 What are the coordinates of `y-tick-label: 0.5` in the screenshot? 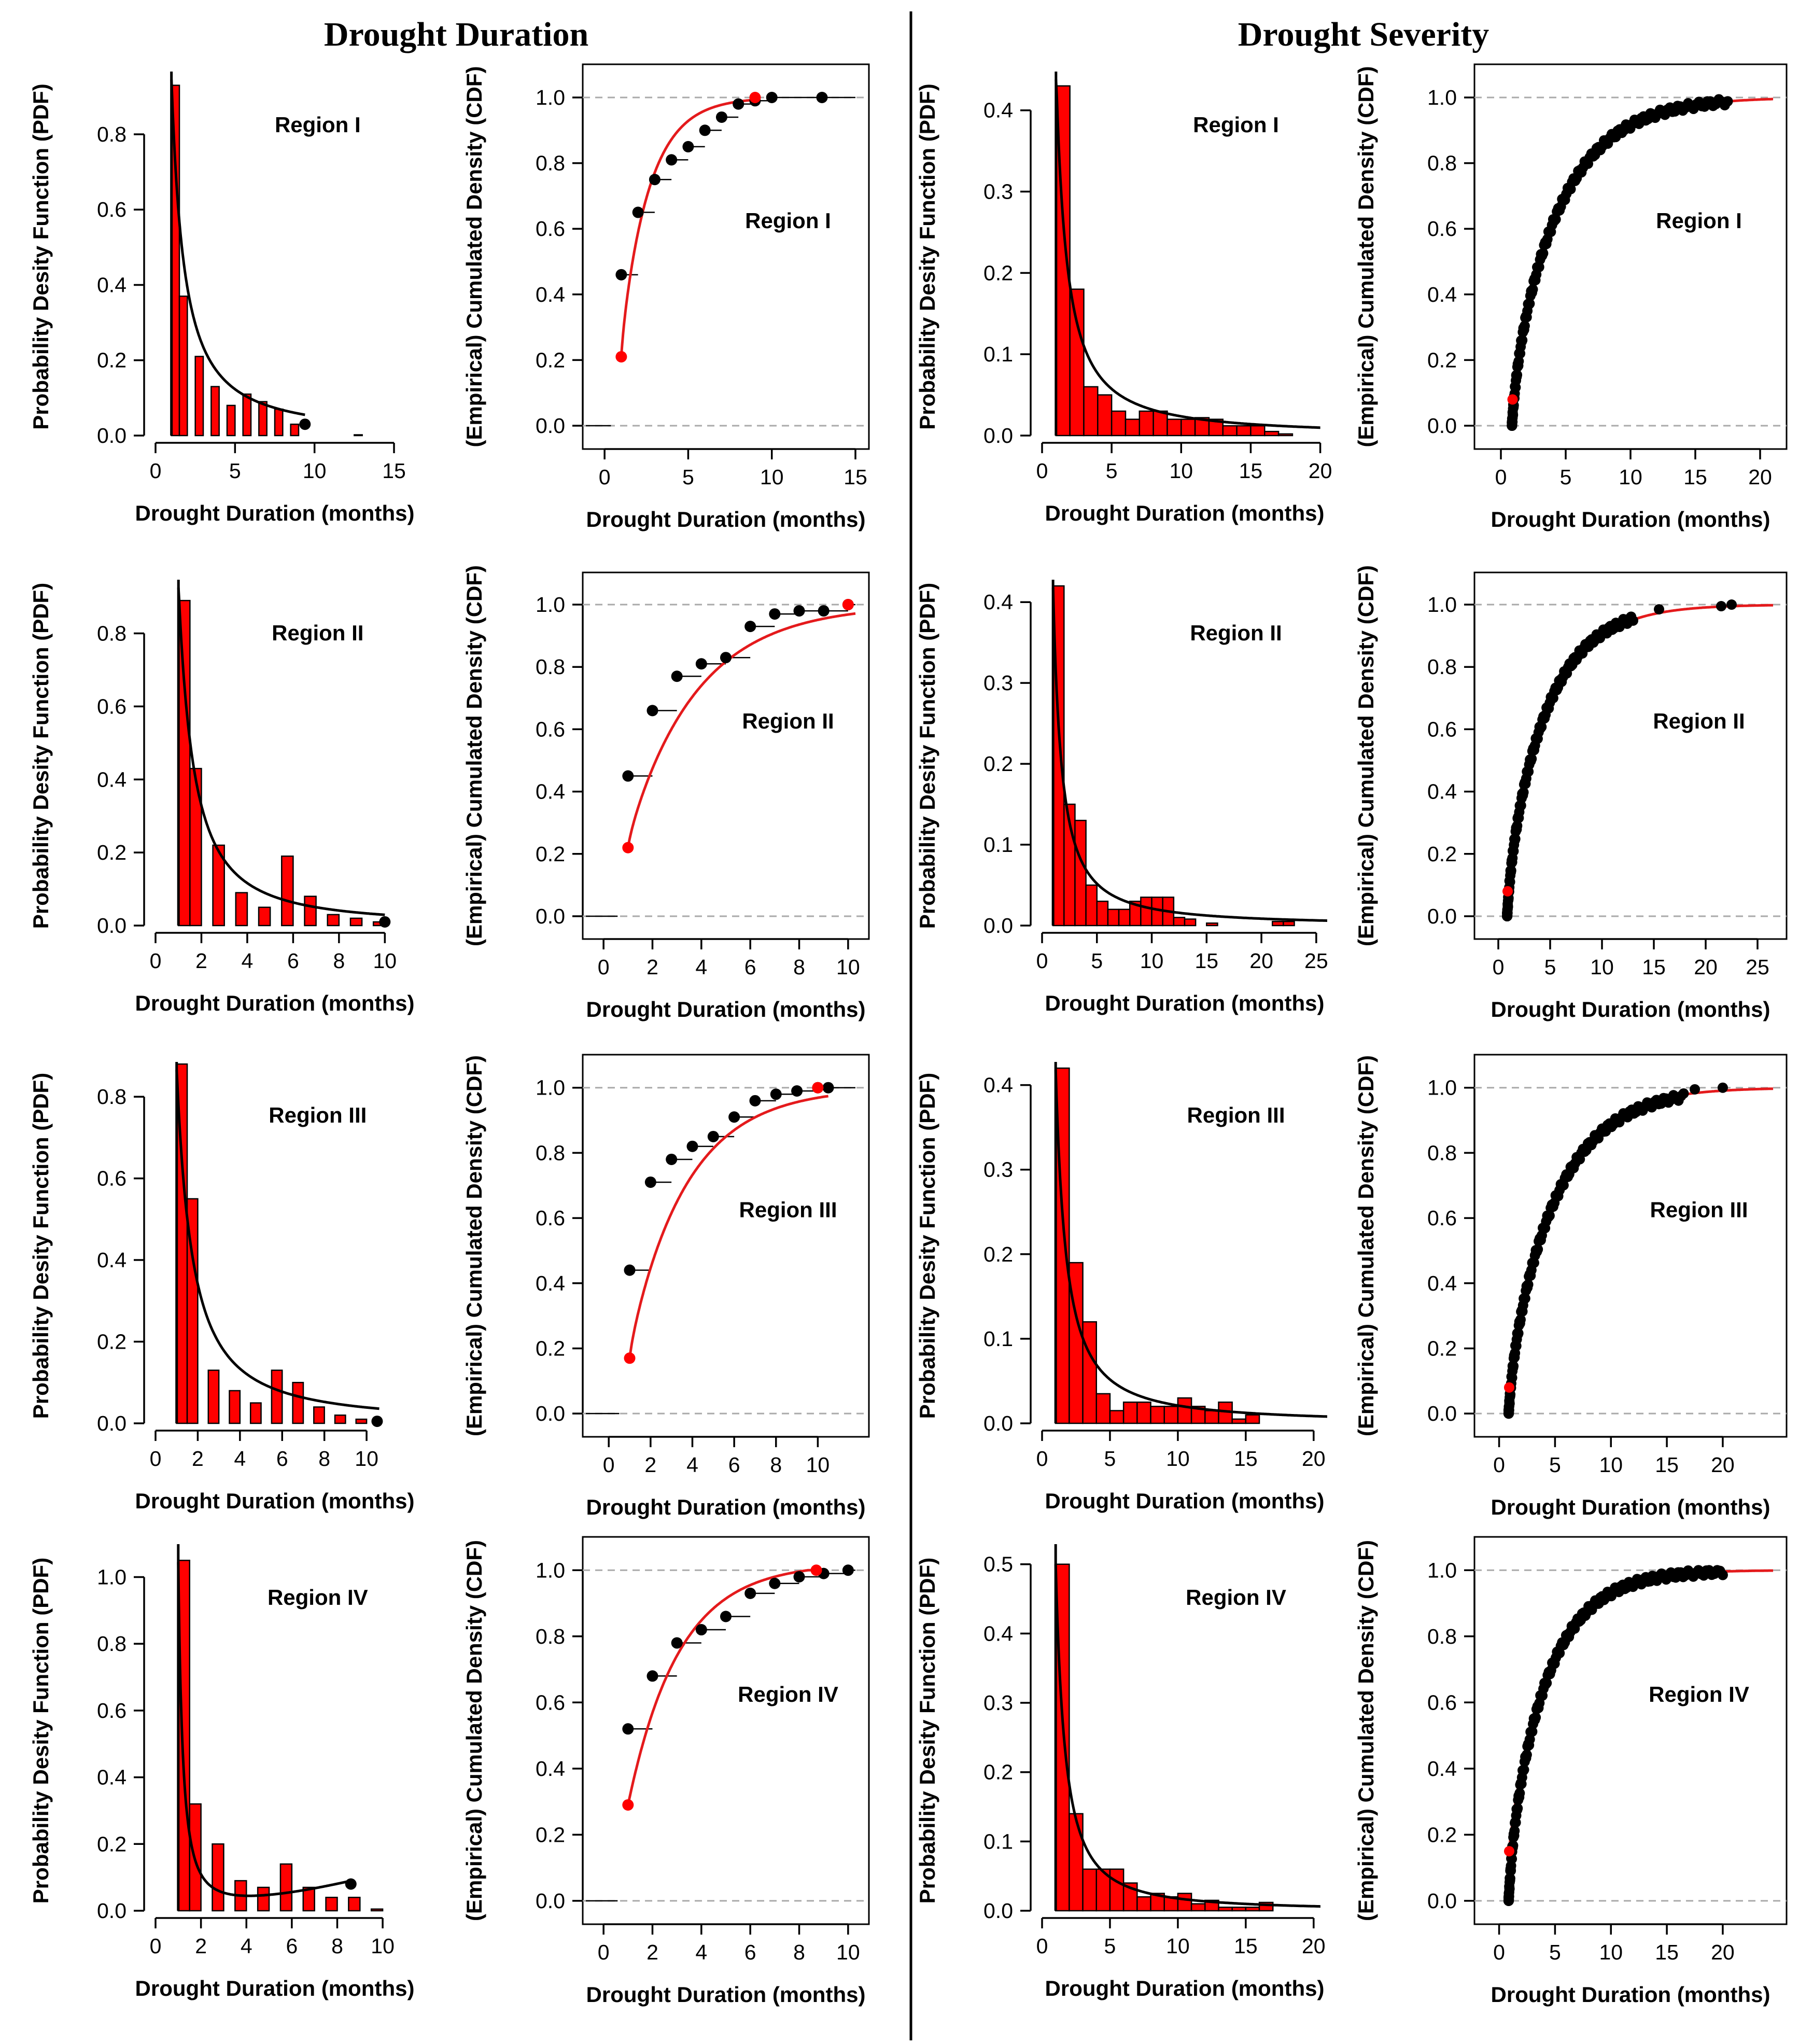 It's located at (998, 1564).